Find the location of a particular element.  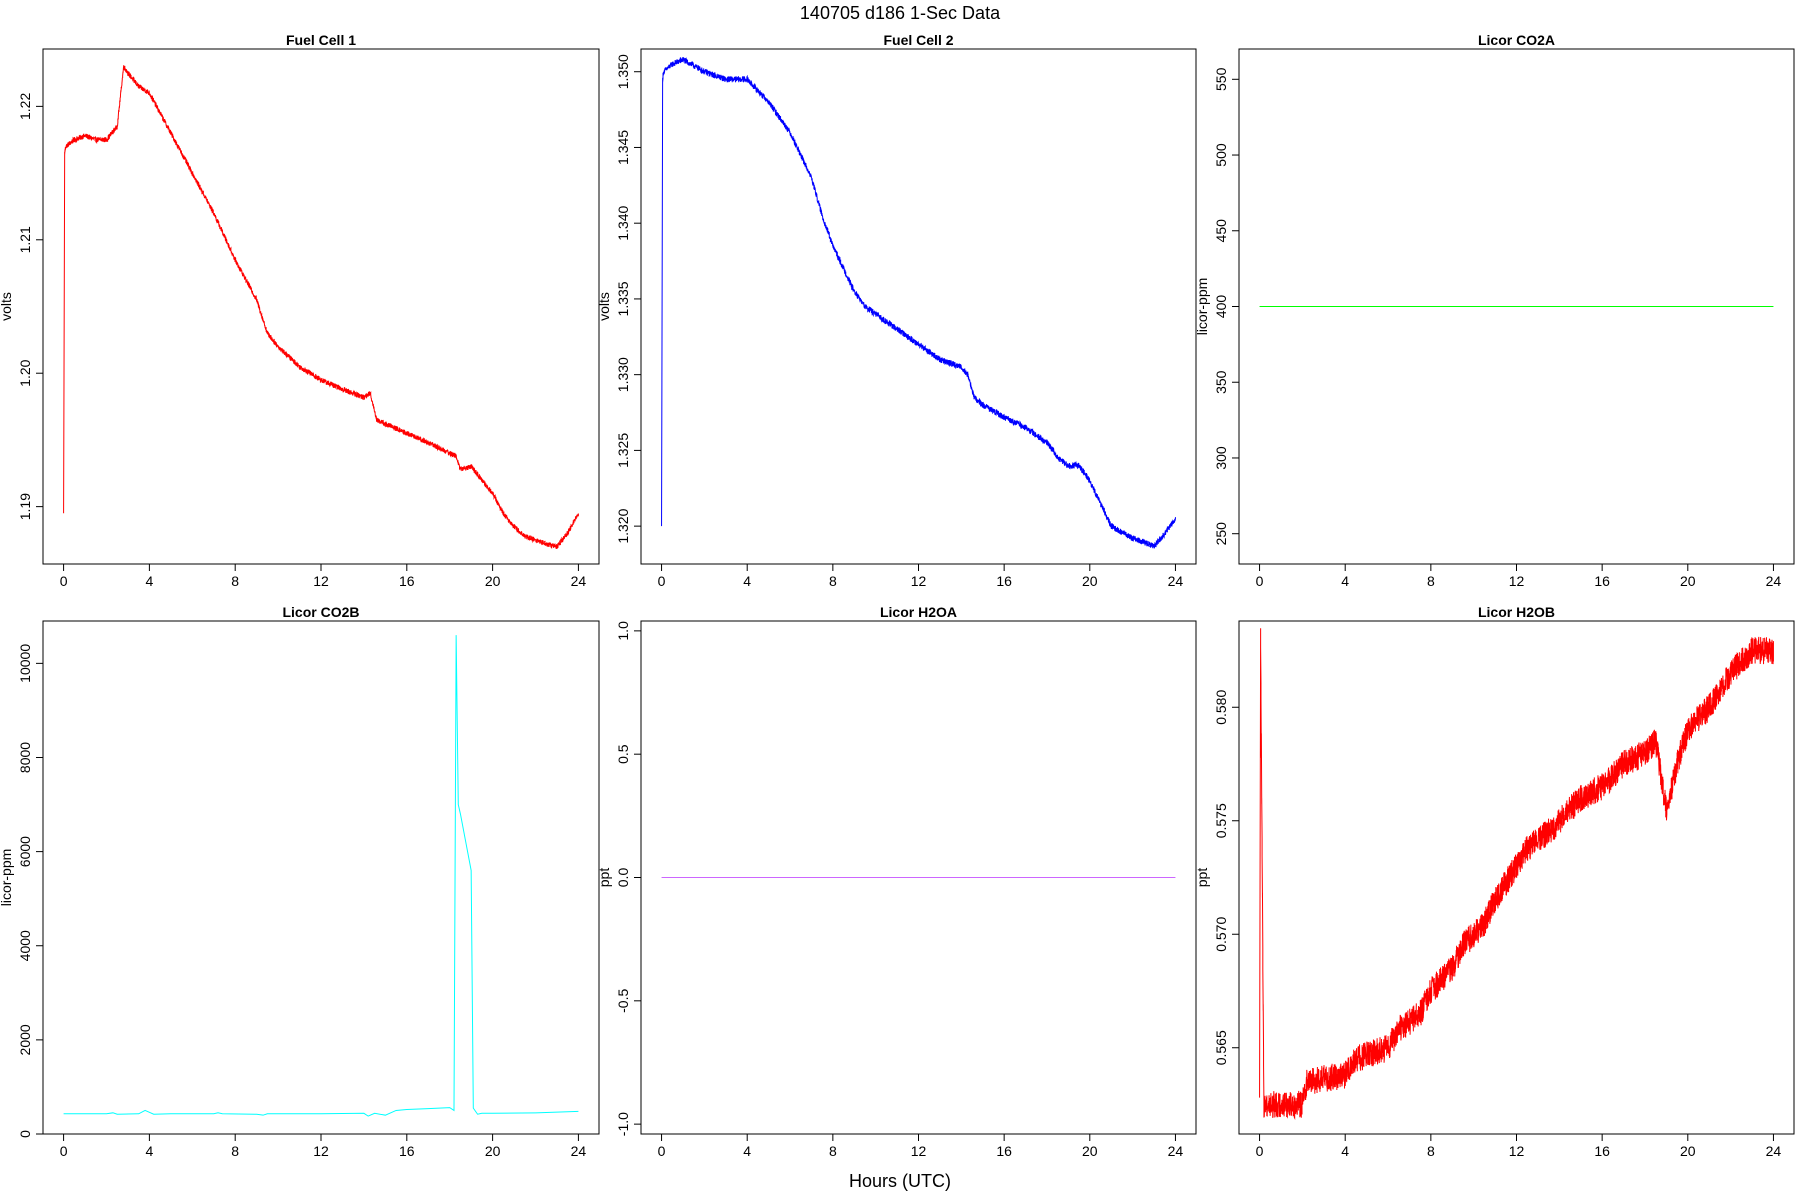

y-tick-label: 1.0 is located at coordinates (623, 631).